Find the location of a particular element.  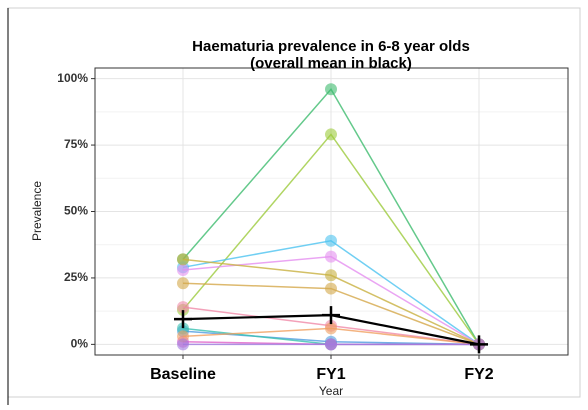

y-tick-label: 100% is located at coordinates (72, 78).